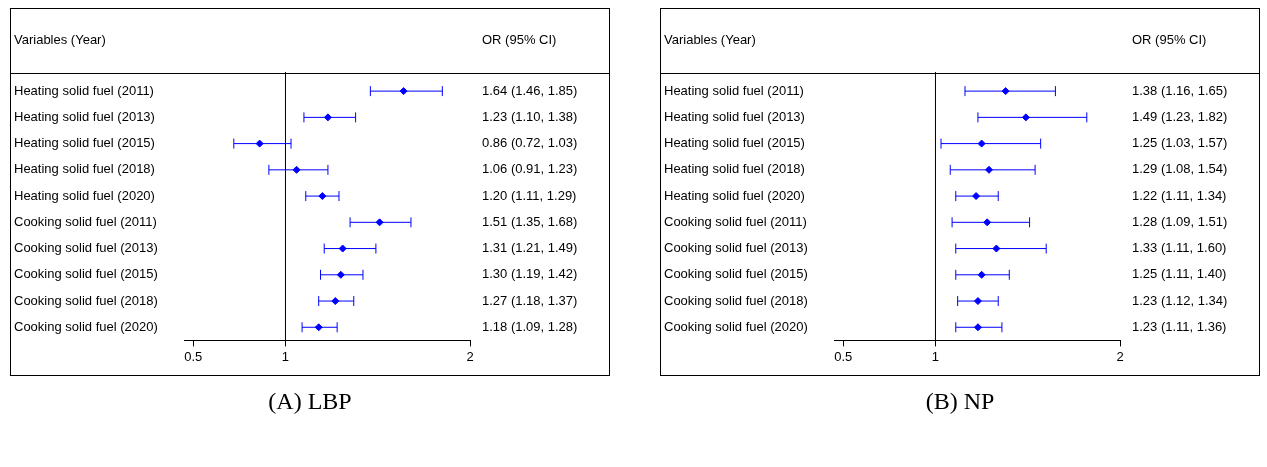 The image size is (1267, 467). I want to click on data-label: 1.28 (1.09, 1.51), so click(1180, 221).